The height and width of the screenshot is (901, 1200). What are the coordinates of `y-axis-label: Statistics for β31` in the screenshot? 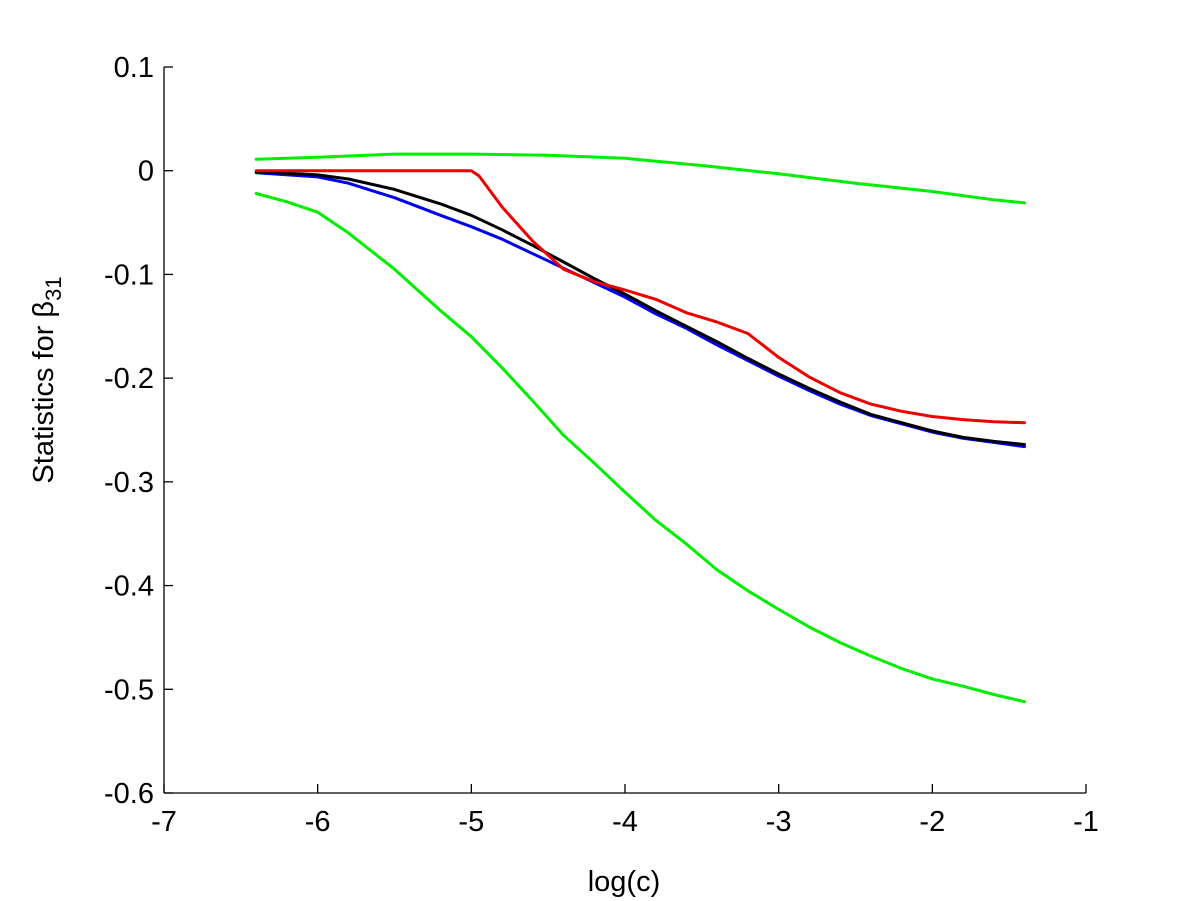 It's located at (47, 379).